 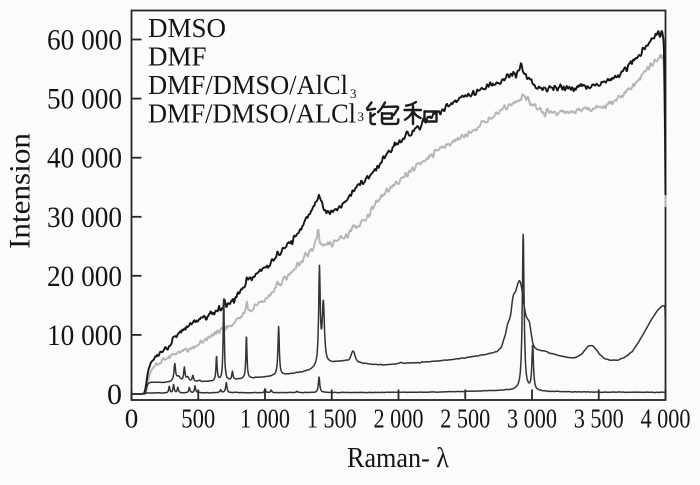 I want to click on svg-text: 1 000, so click(x=265, y=419).